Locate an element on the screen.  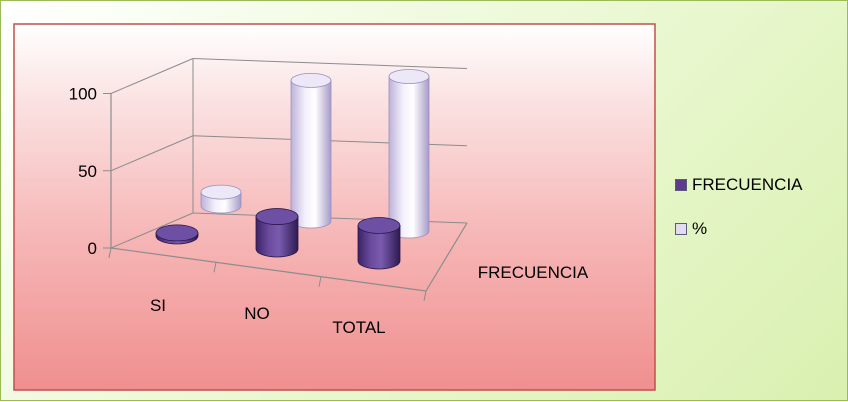
bar-frecuencia-total is located at coordinates (379, 243).